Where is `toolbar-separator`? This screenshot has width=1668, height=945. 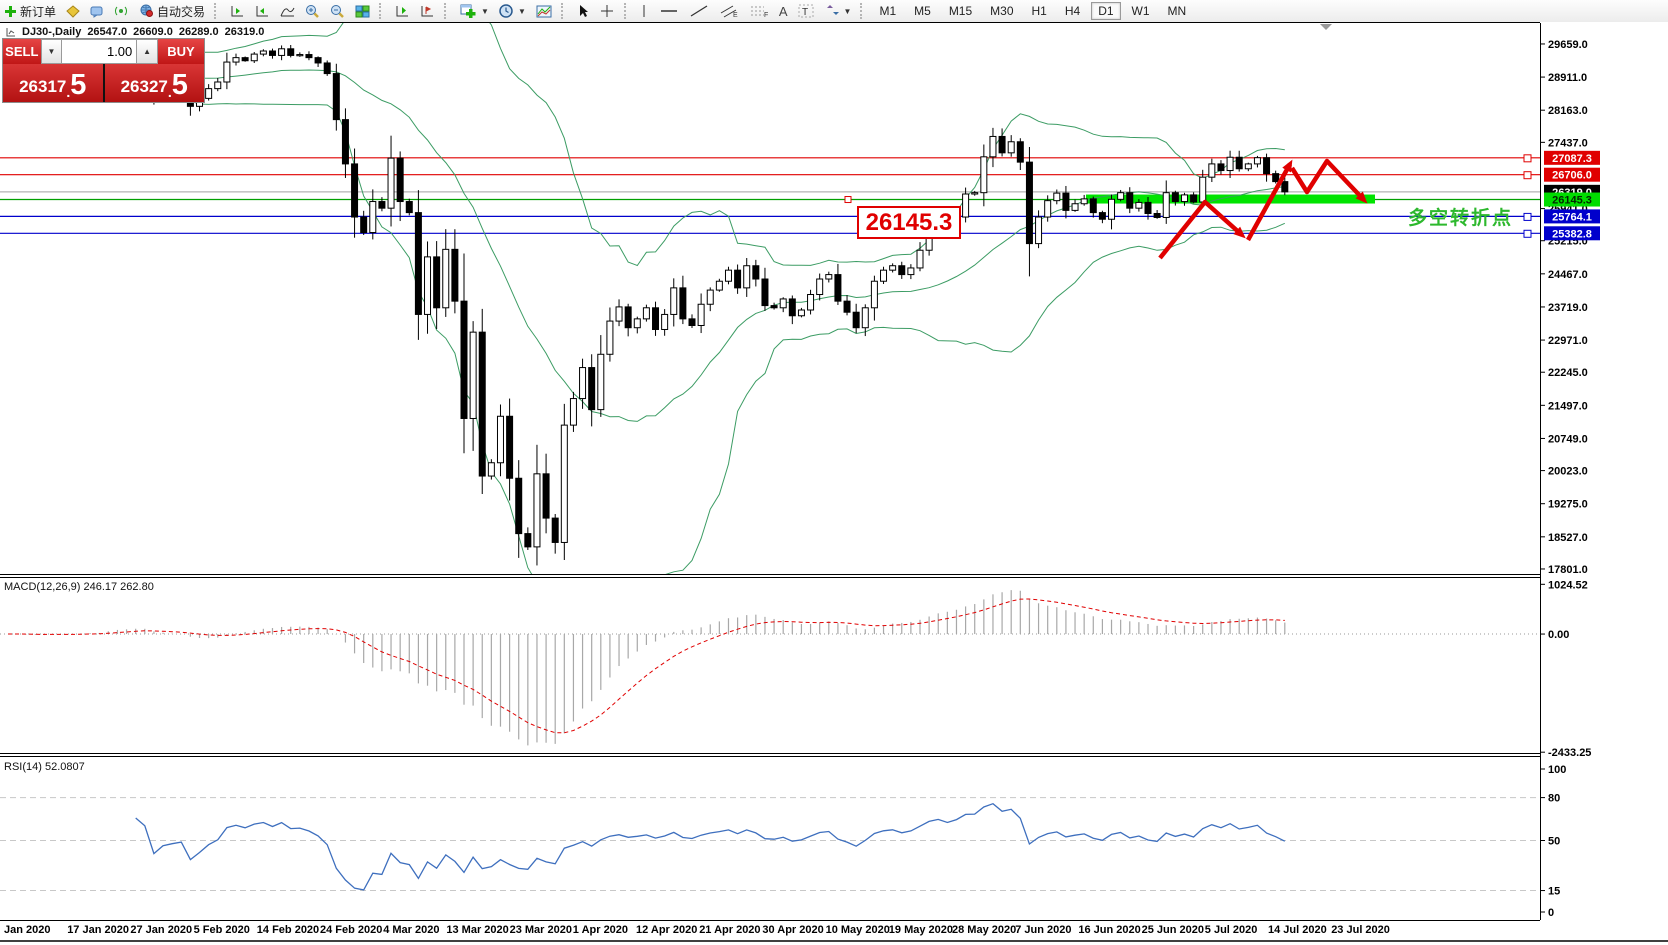
toolbar-separator is located at coordinates (564, 11).